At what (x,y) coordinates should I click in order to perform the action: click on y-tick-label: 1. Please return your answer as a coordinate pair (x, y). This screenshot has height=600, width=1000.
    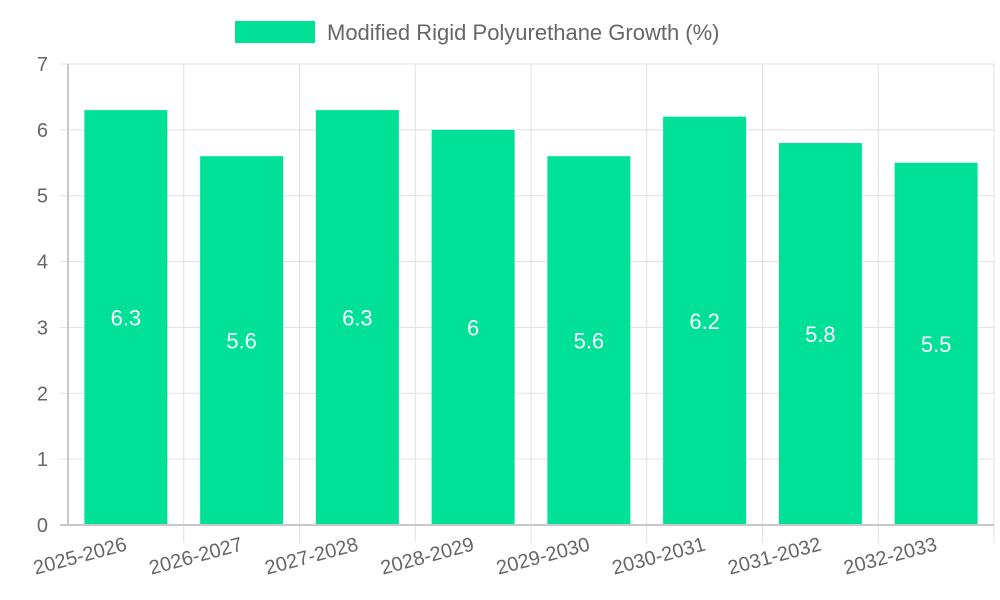
    Looking at the image, I should click on (42, 460).